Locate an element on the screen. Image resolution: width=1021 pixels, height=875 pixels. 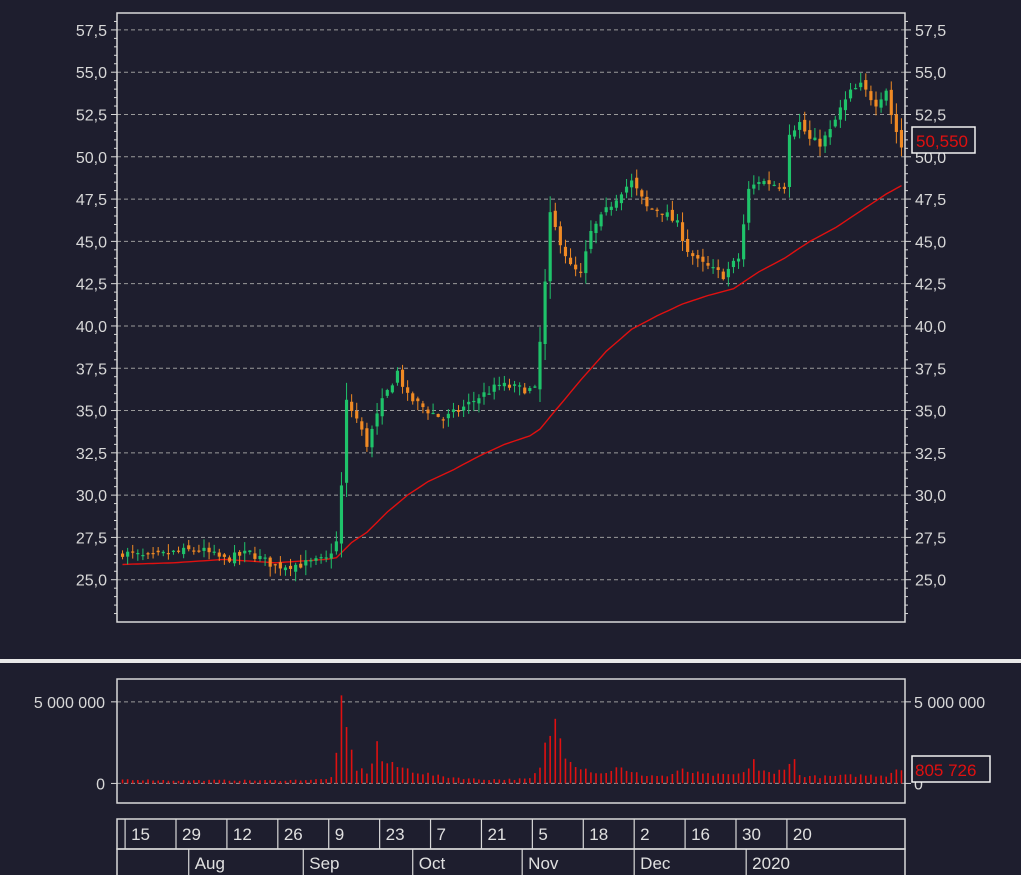
price-tick-label-right: 37,5 is located at coordinates (930, 369).